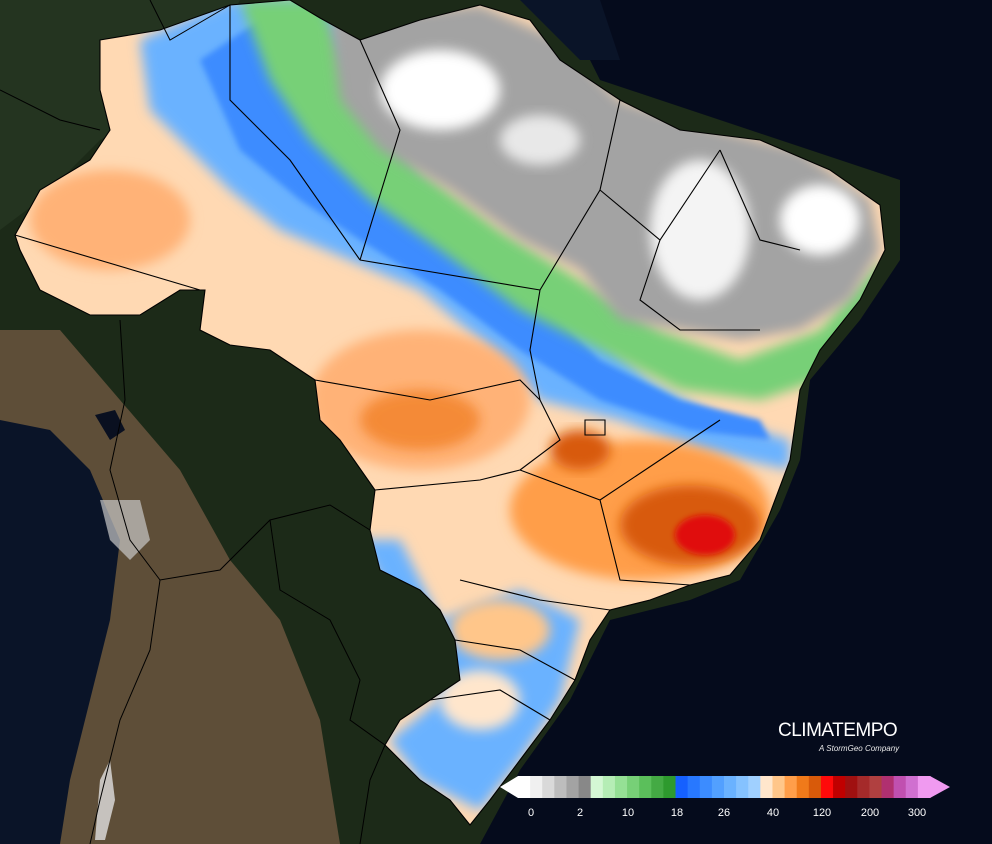 Image resolution: width=992 pixels, height=844 pixels. Describe the element at coordinates (870, 813) in the screenshot. I see `legend-tick-label: 200` at that location.